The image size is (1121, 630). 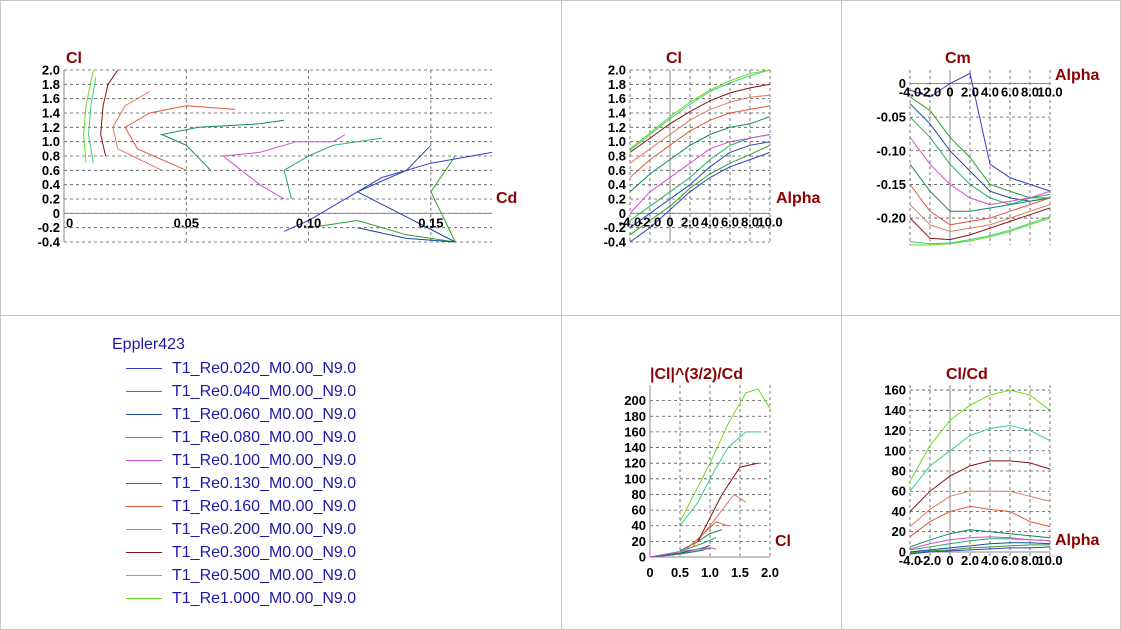 I want to click on cm_alpha-series-group, so click(x=980, y=159).